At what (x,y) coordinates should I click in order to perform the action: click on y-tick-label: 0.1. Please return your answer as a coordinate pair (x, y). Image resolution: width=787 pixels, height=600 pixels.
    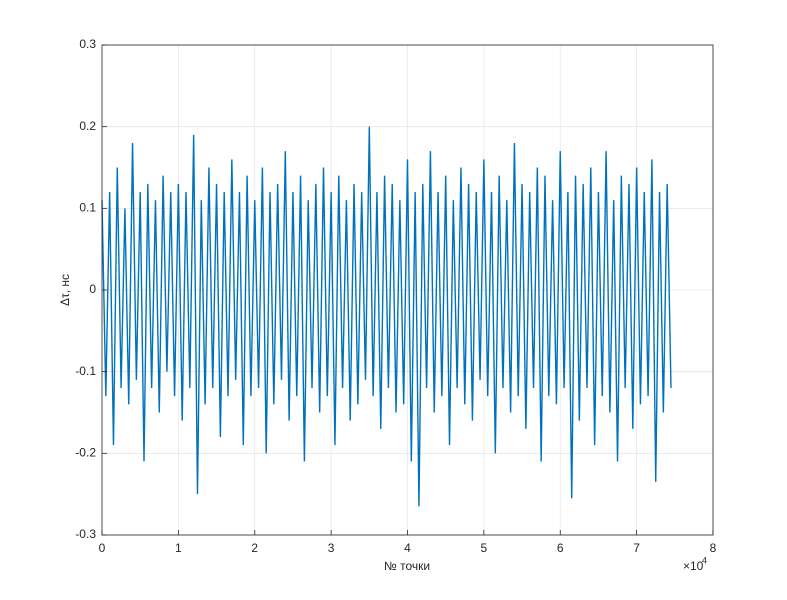
    Looking at the image, I should click on (87, 208).